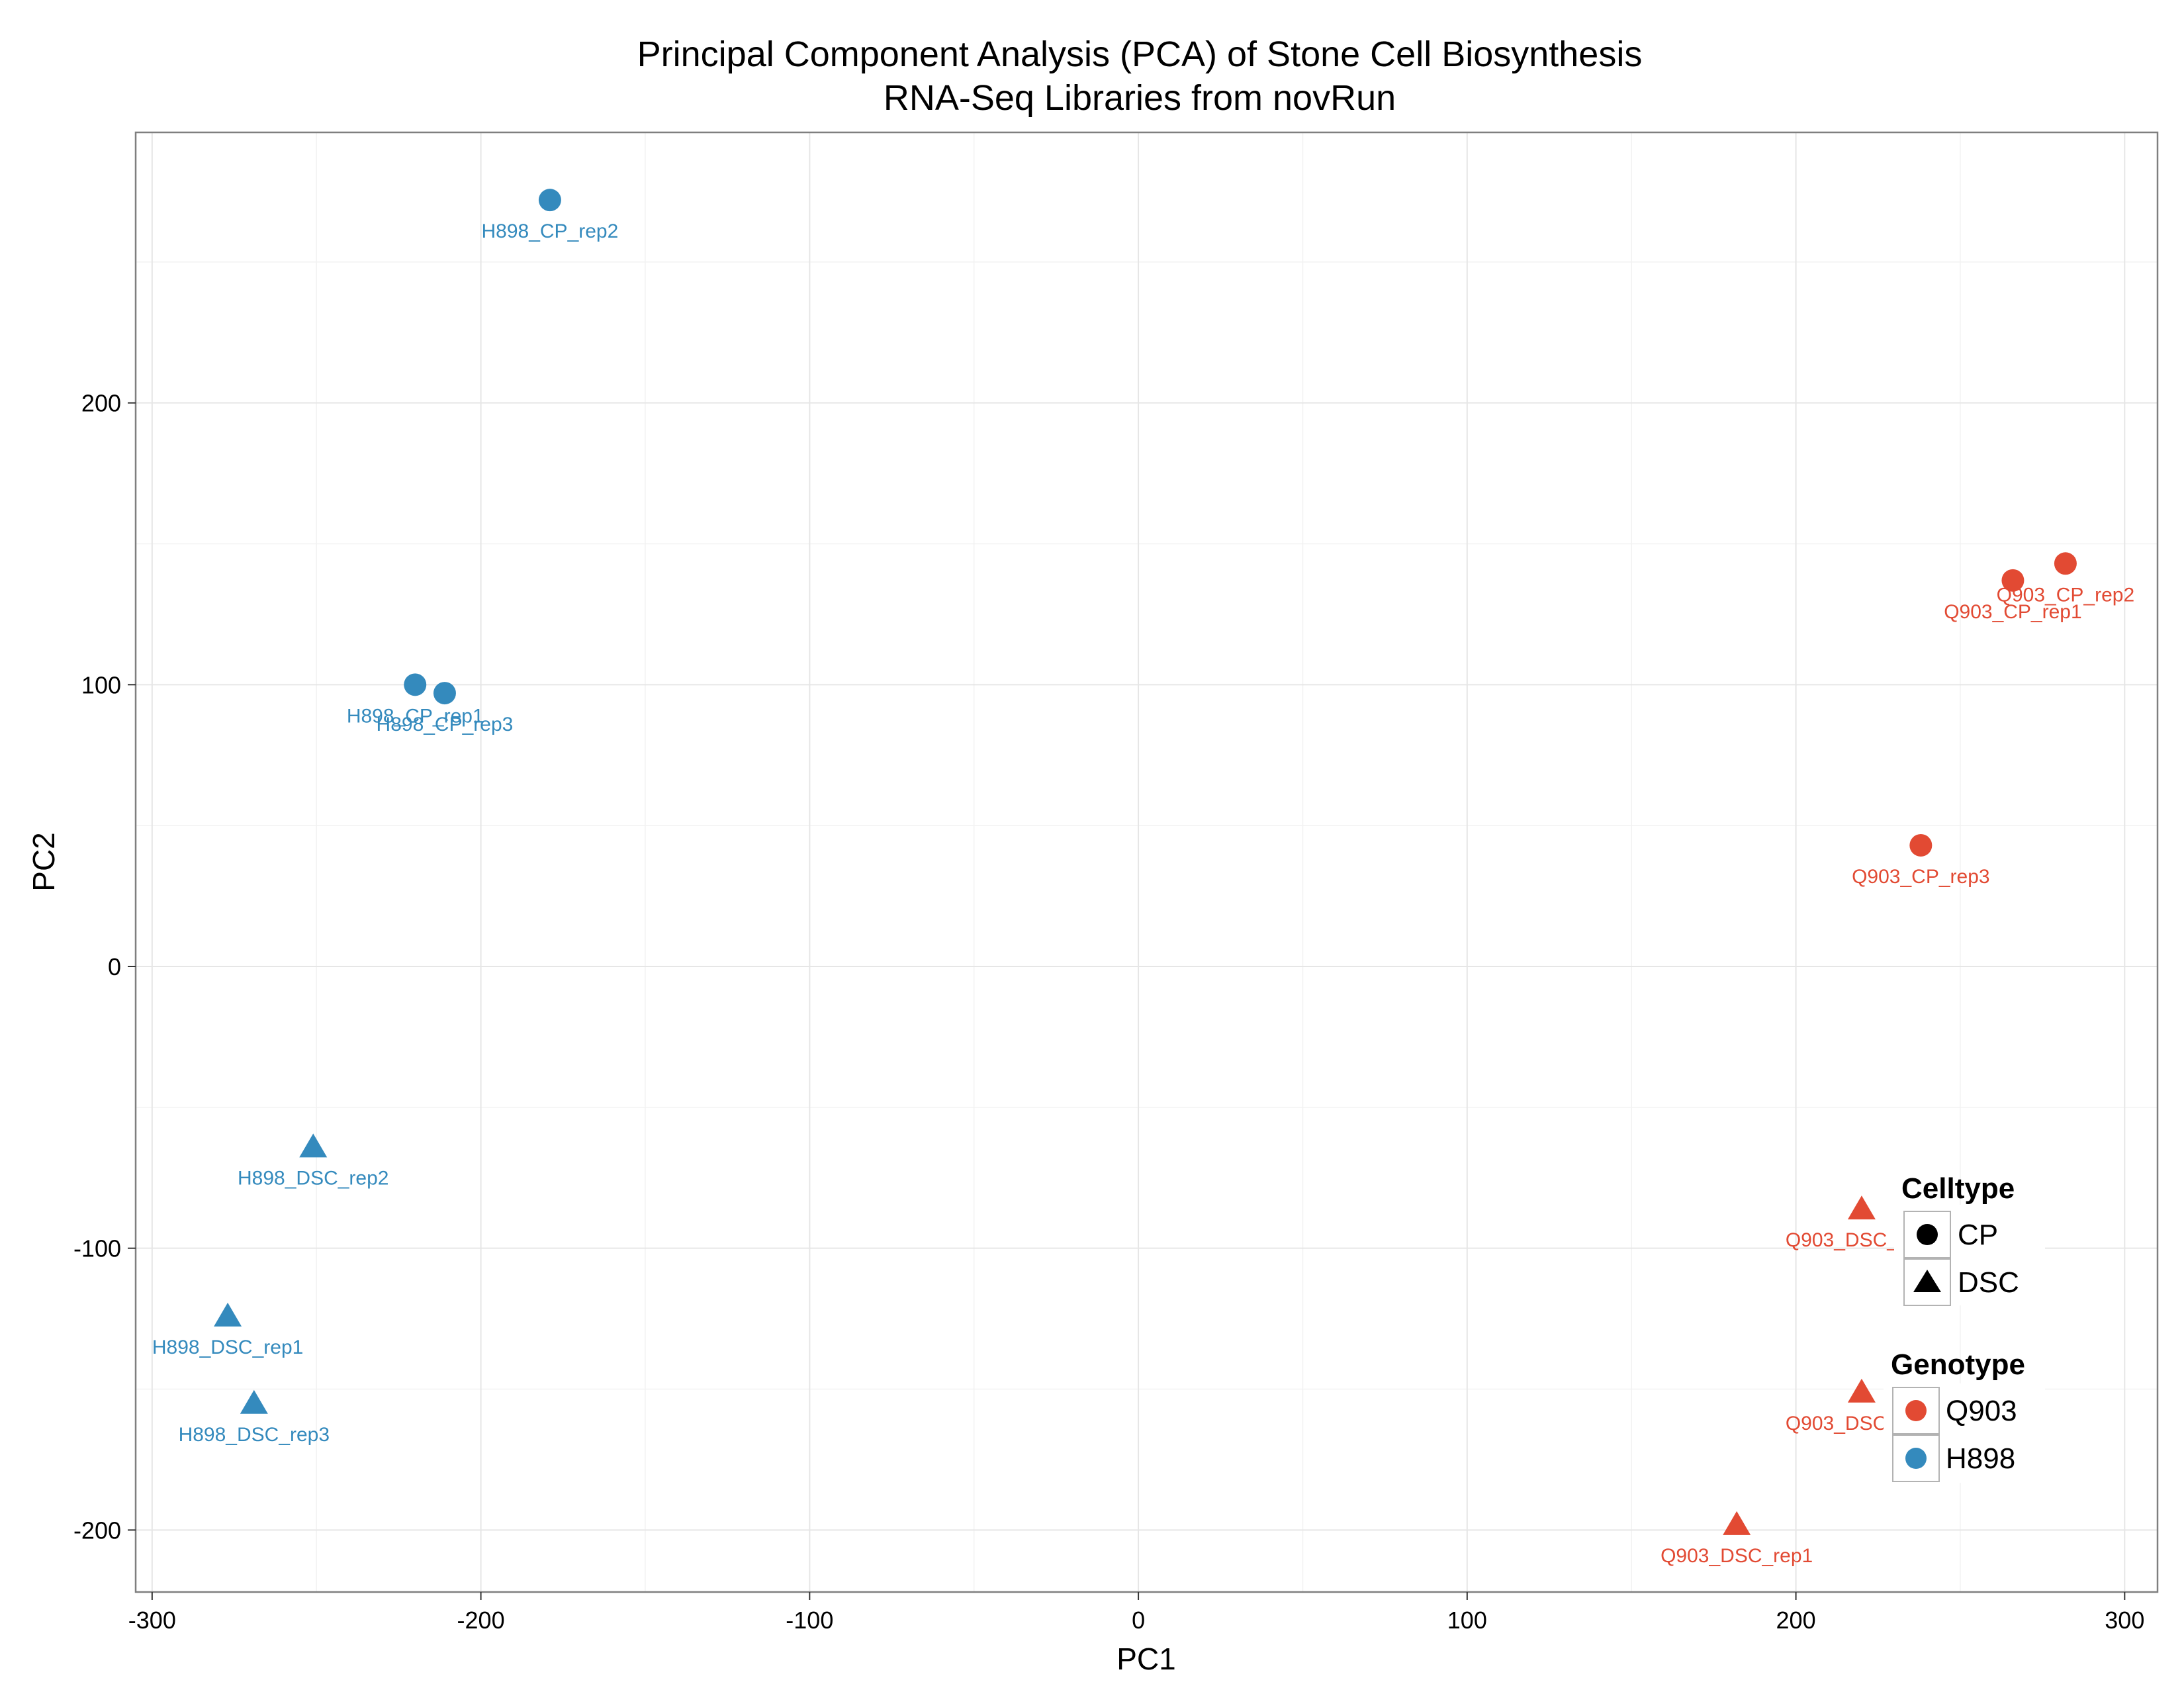 This screenshot has height=1688, width=2184. What do you see at coordinates (1978, 1235) in the screenshot?
I see `legend-entry-label: CP` at bounding box center [1978, 1235].